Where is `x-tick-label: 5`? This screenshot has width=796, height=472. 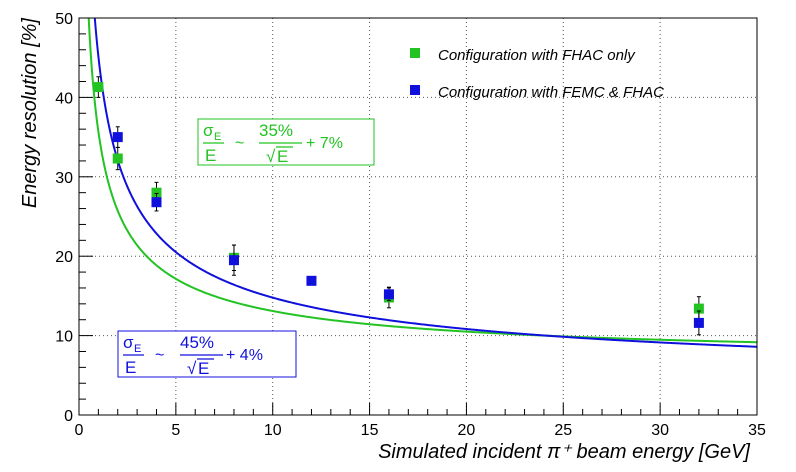 x-tick-label: 5 is located at coordinates (175, 430).